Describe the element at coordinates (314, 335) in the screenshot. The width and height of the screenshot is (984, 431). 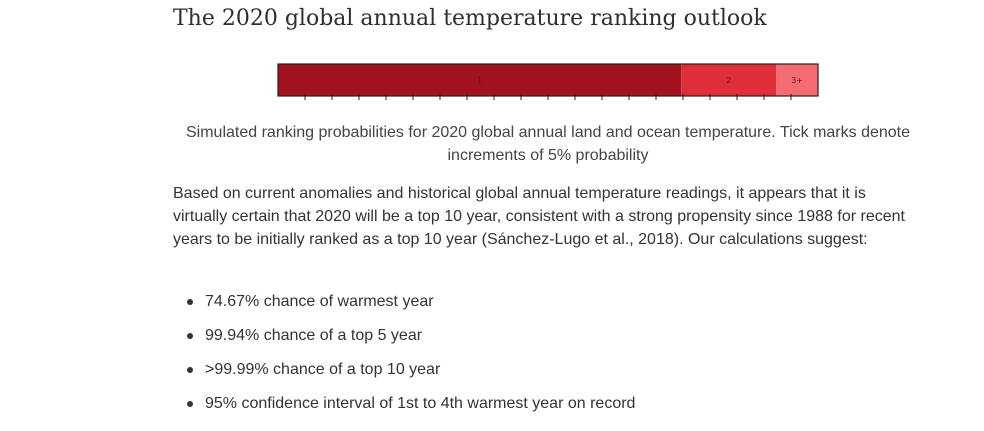
I see `list-item-text: 99.94% chance of a top 5 year` at that location.